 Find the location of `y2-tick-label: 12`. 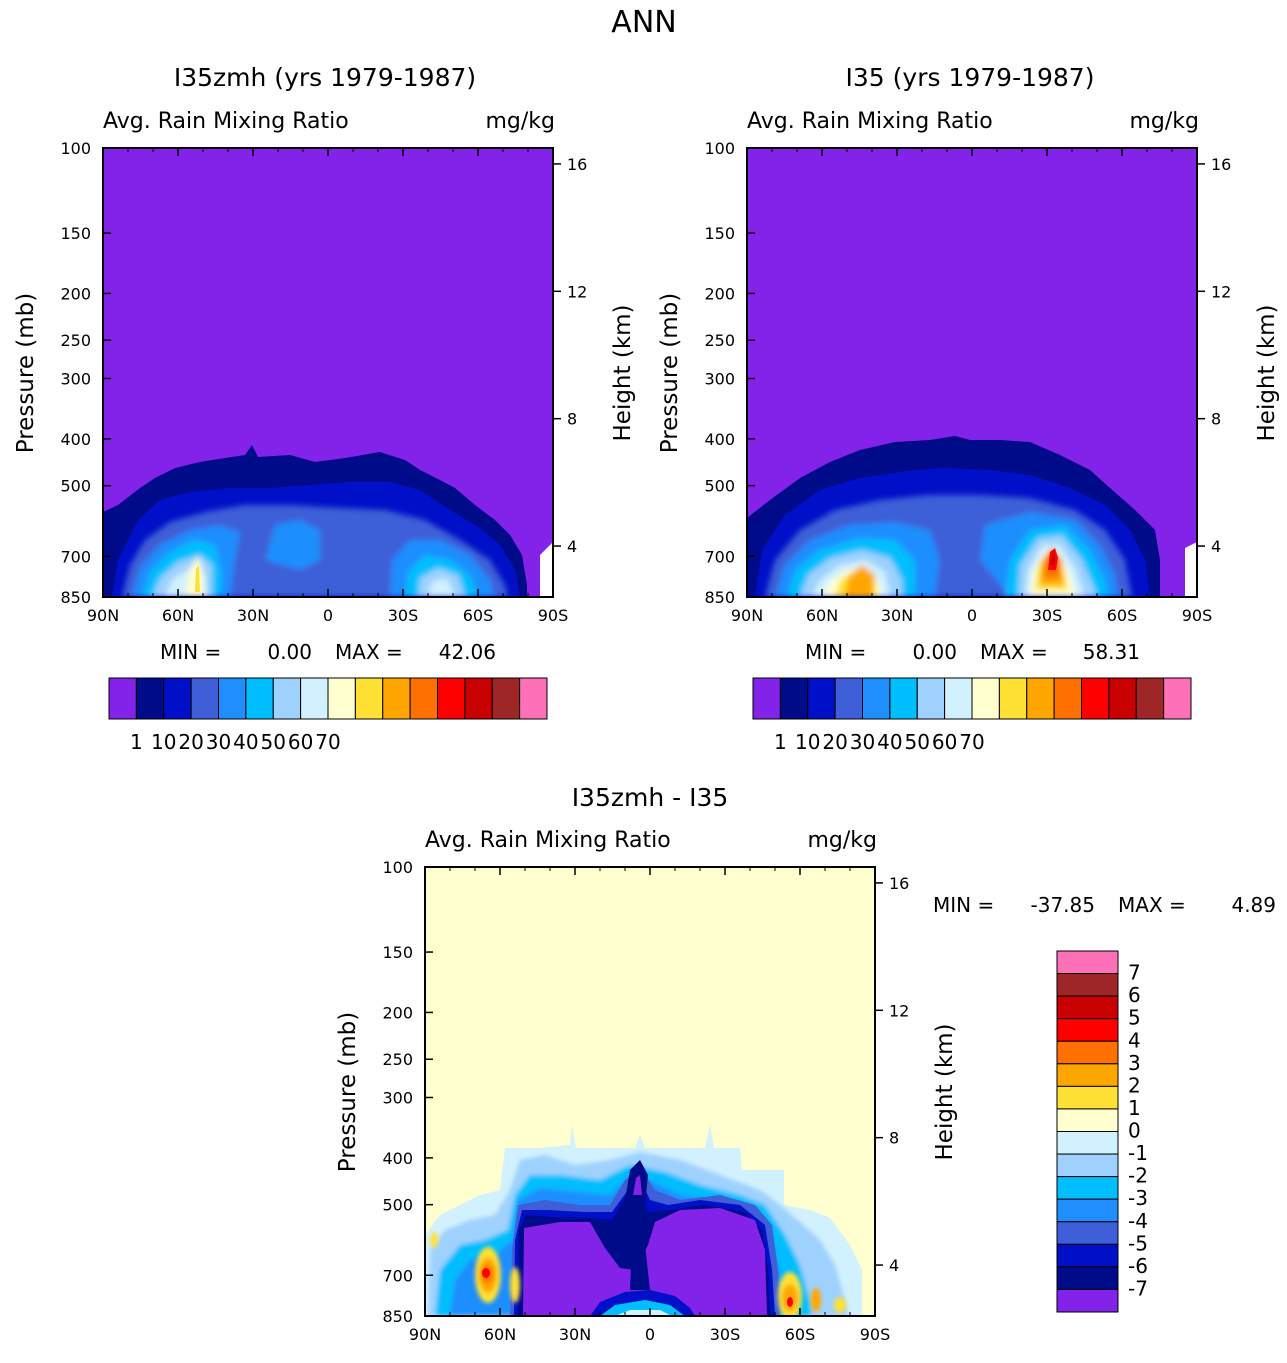

y2-tick-label: 12 is located at coordinates (577, 291).